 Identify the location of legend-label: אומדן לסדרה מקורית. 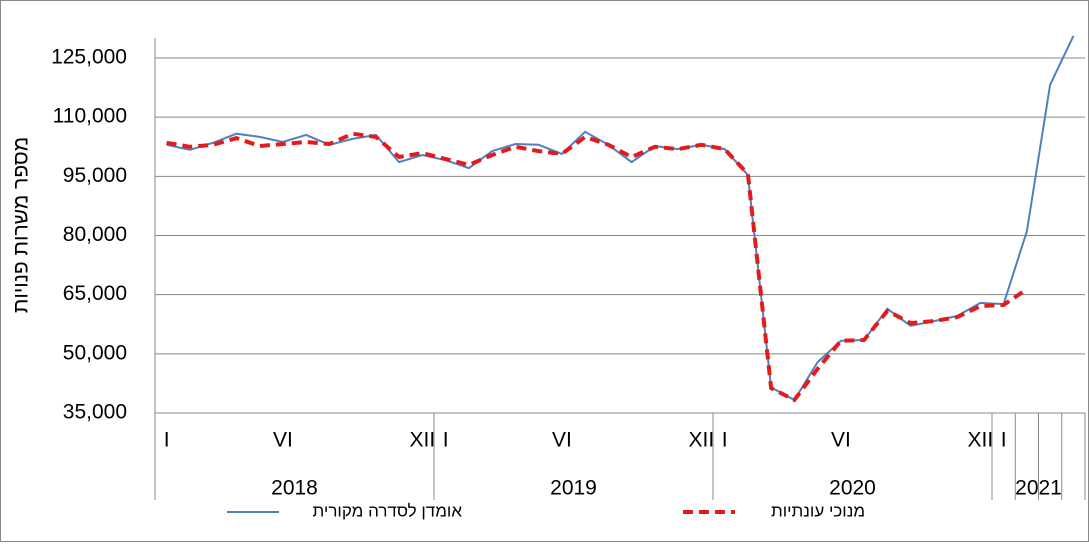
(388, 510).